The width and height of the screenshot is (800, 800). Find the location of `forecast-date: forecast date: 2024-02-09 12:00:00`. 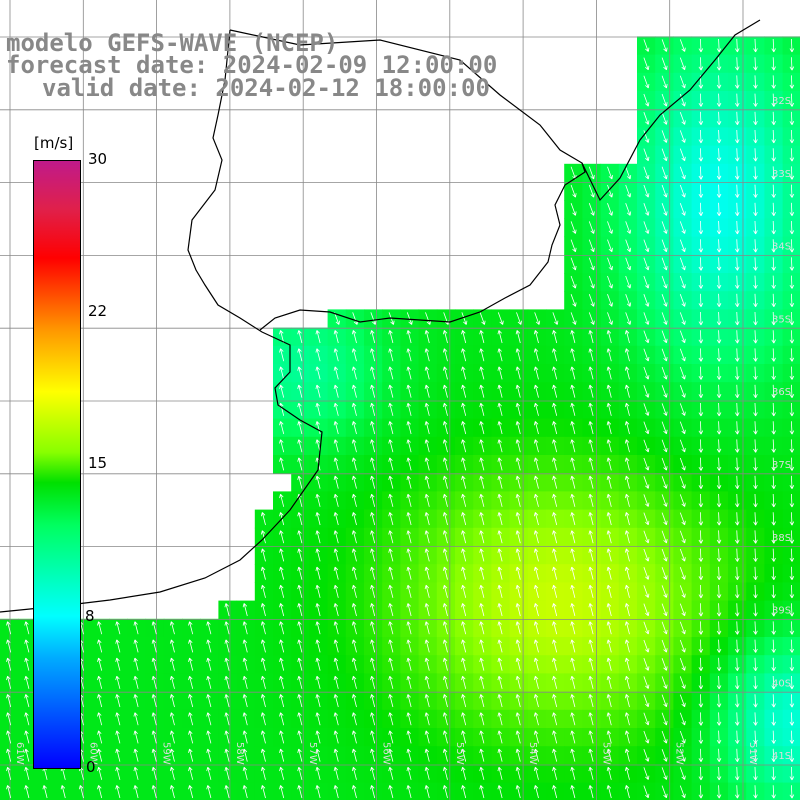

forecast-date: forecast date: 2024-02-09 12:00:00 is located at coordinates (252, 65).